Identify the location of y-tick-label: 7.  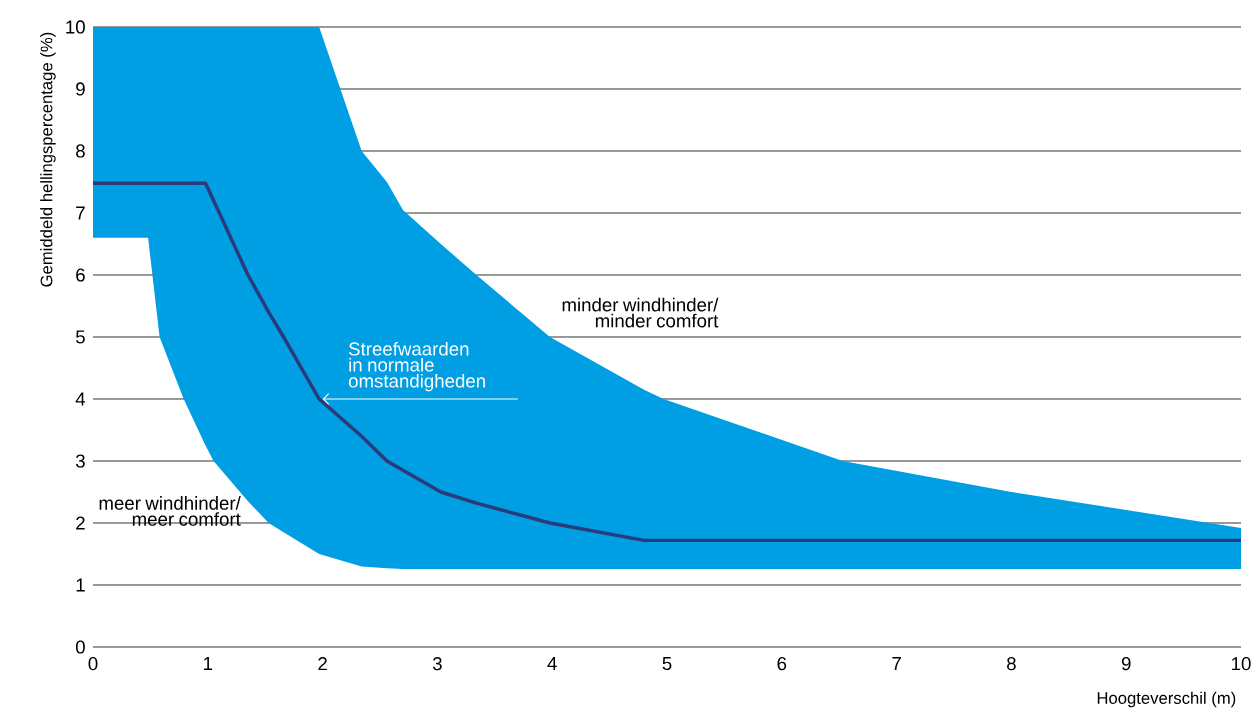
(80, 213).